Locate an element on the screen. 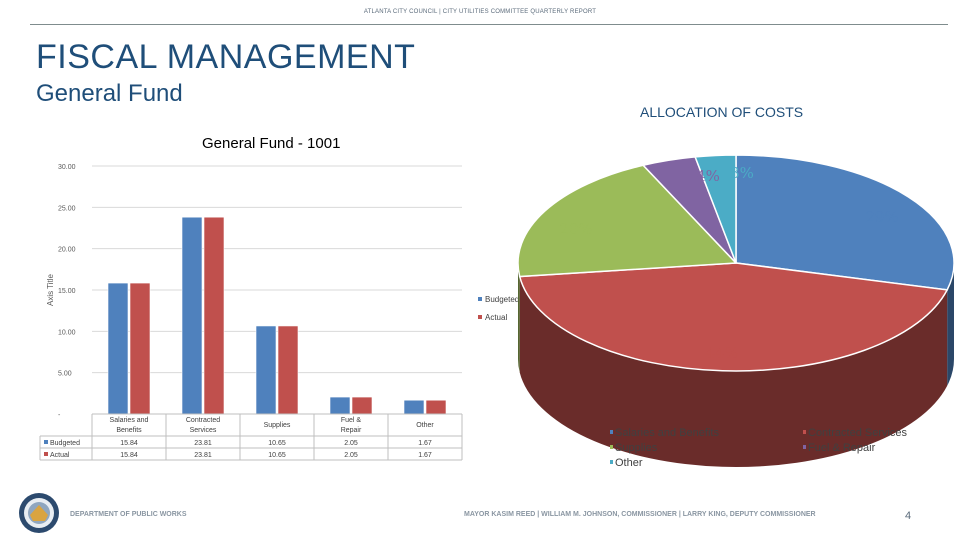  category-label: Benefits is located at coordinates (129, 430).